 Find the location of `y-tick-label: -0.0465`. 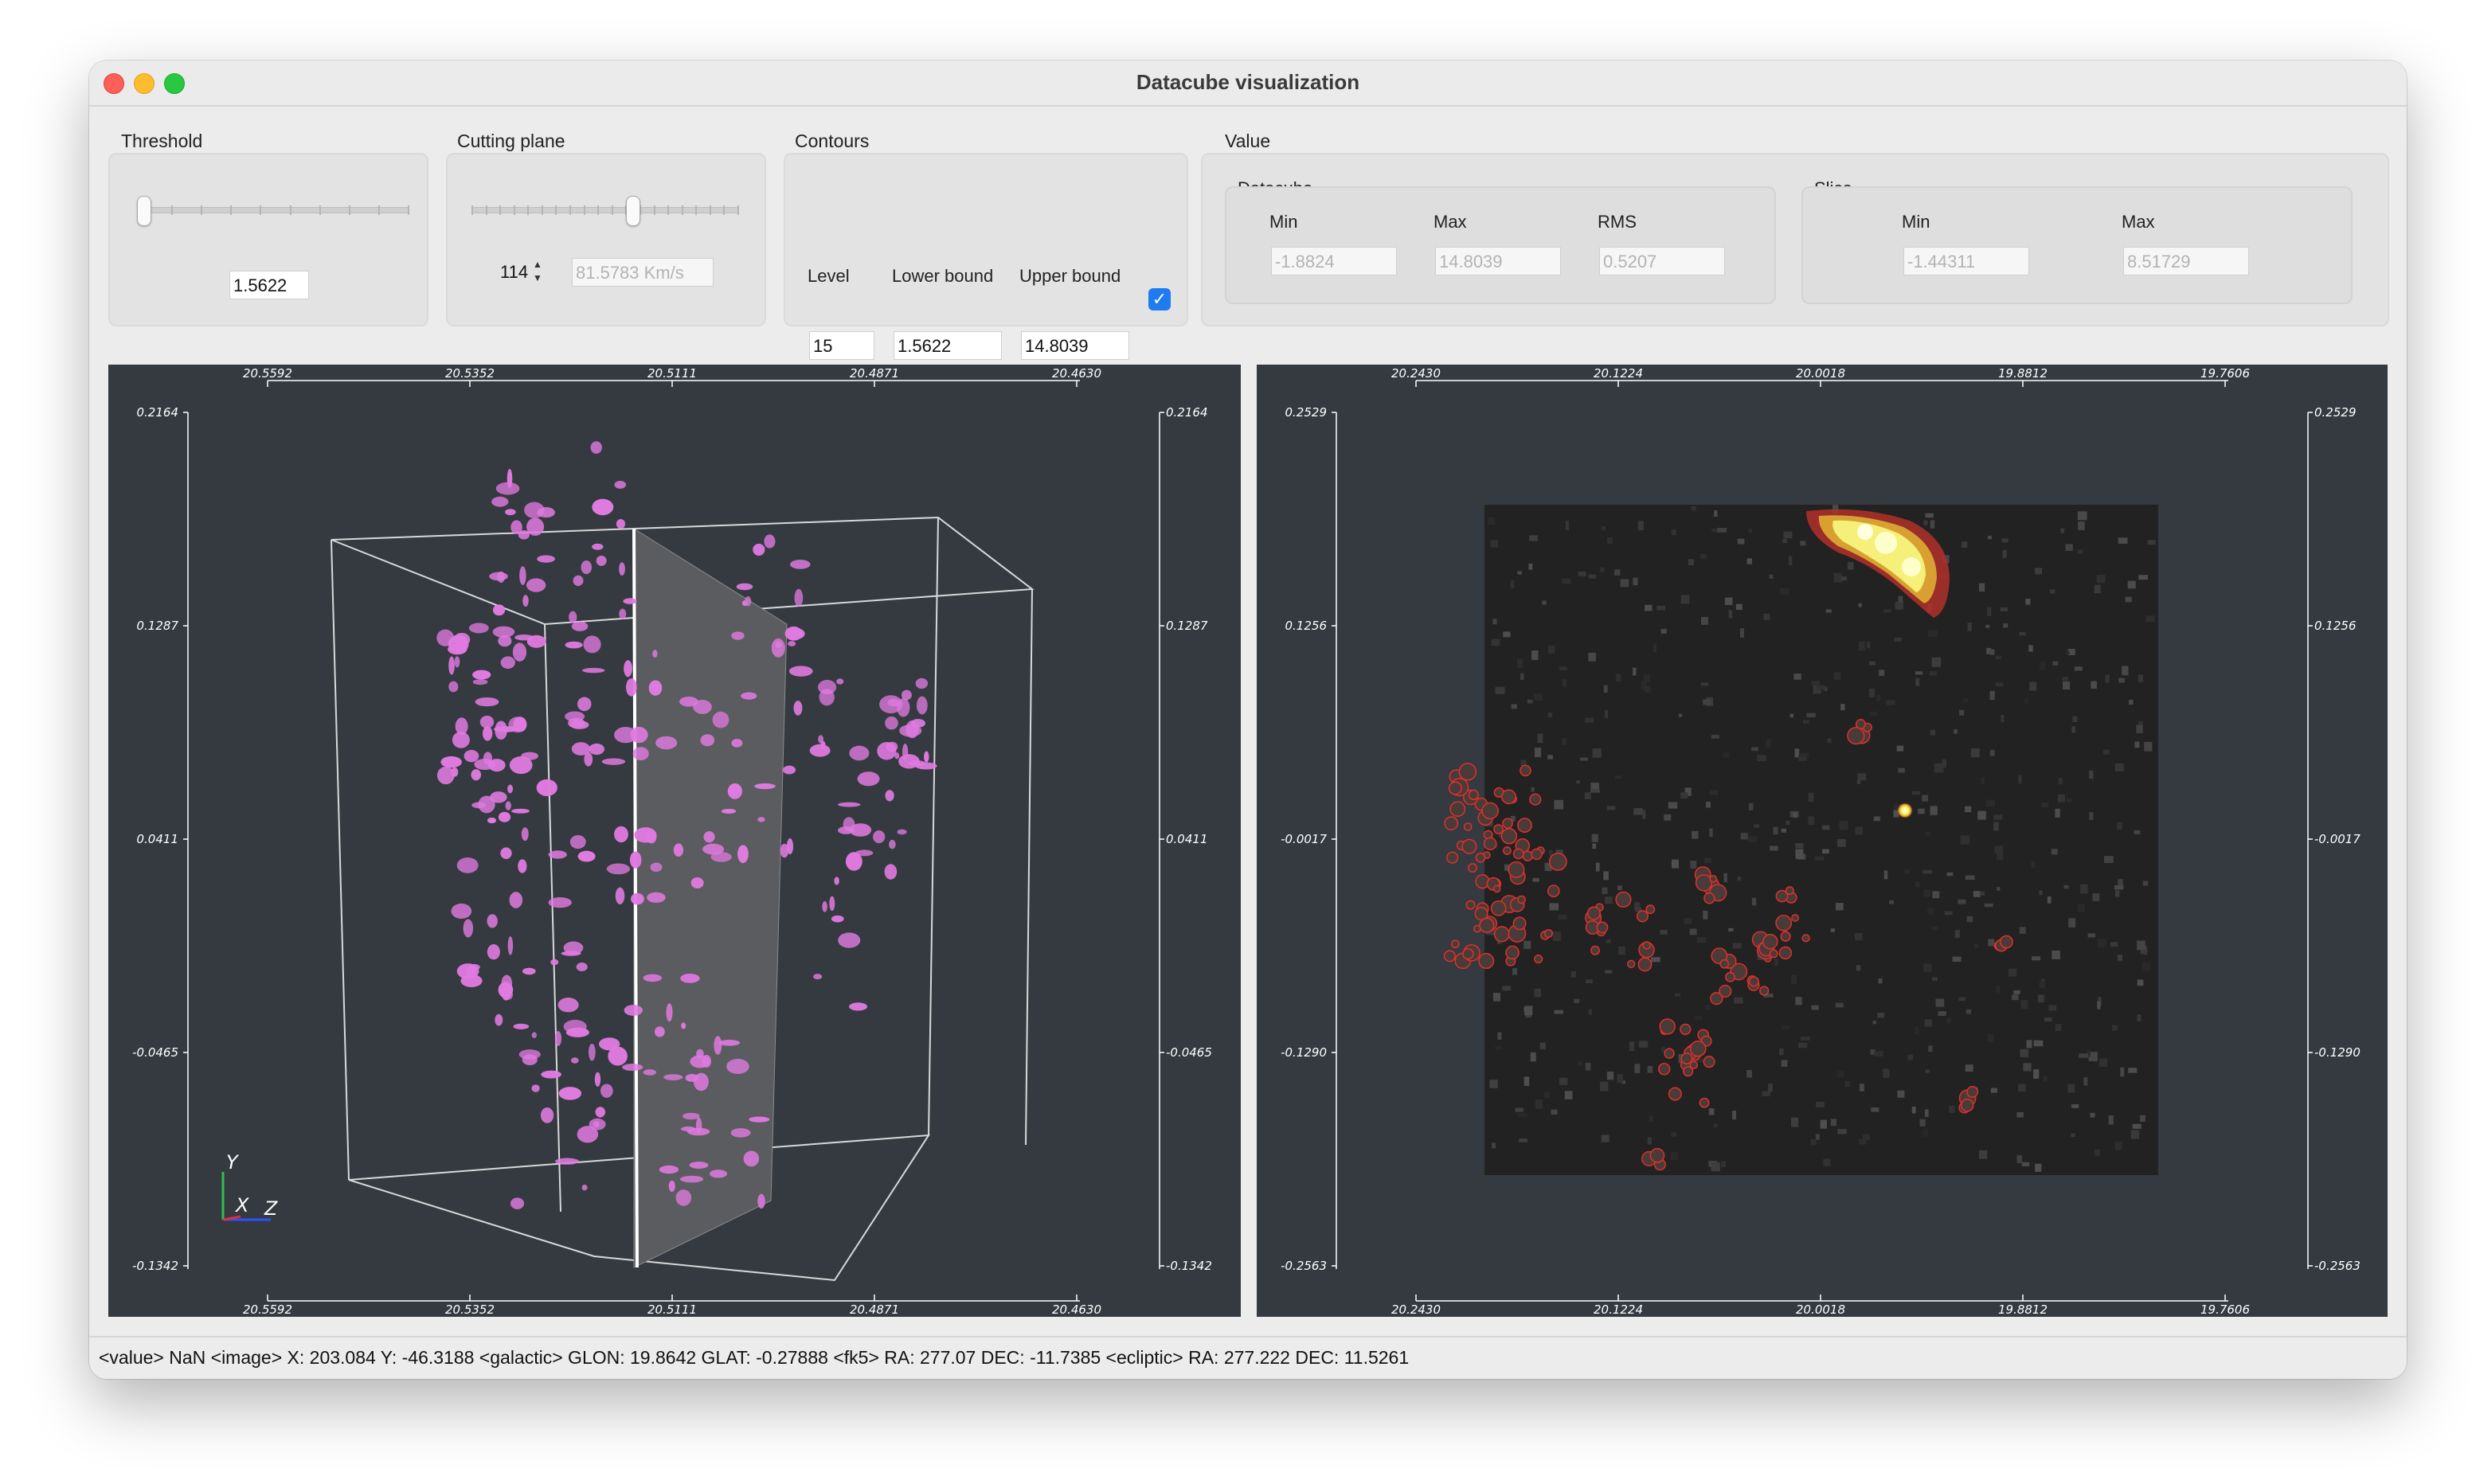

y-tick-label: -0.0465 is located at coordinates (1189, 1052).